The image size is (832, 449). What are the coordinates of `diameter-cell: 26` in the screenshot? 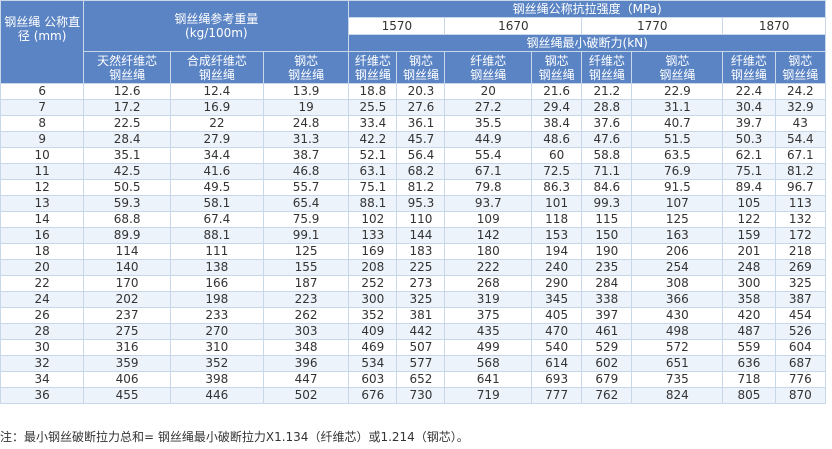 It's located at (42, 315).